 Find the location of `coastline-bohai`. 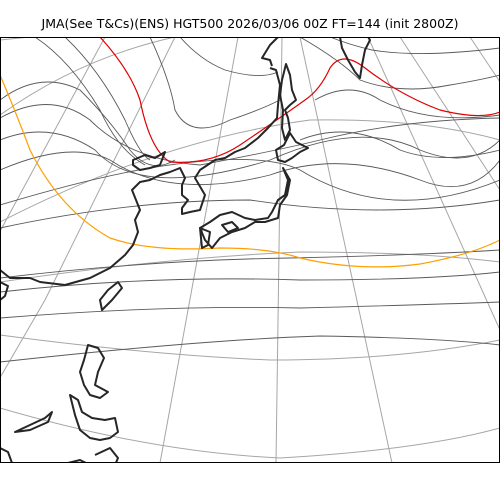

coastline-bohai is located at coordinates (149, 161).